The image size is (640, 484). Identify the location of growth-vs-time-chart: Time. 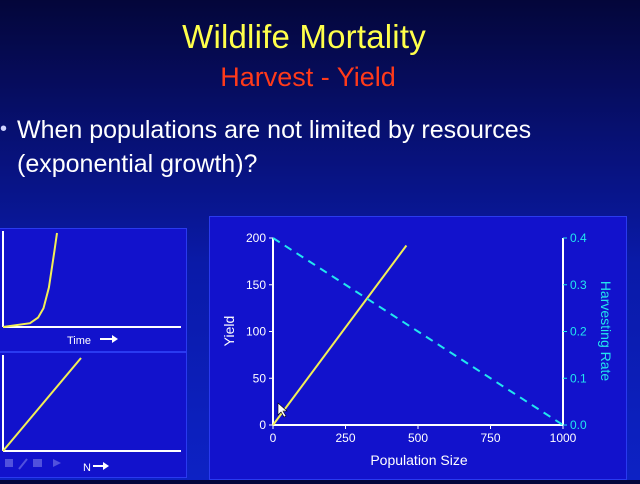
(93, 290).